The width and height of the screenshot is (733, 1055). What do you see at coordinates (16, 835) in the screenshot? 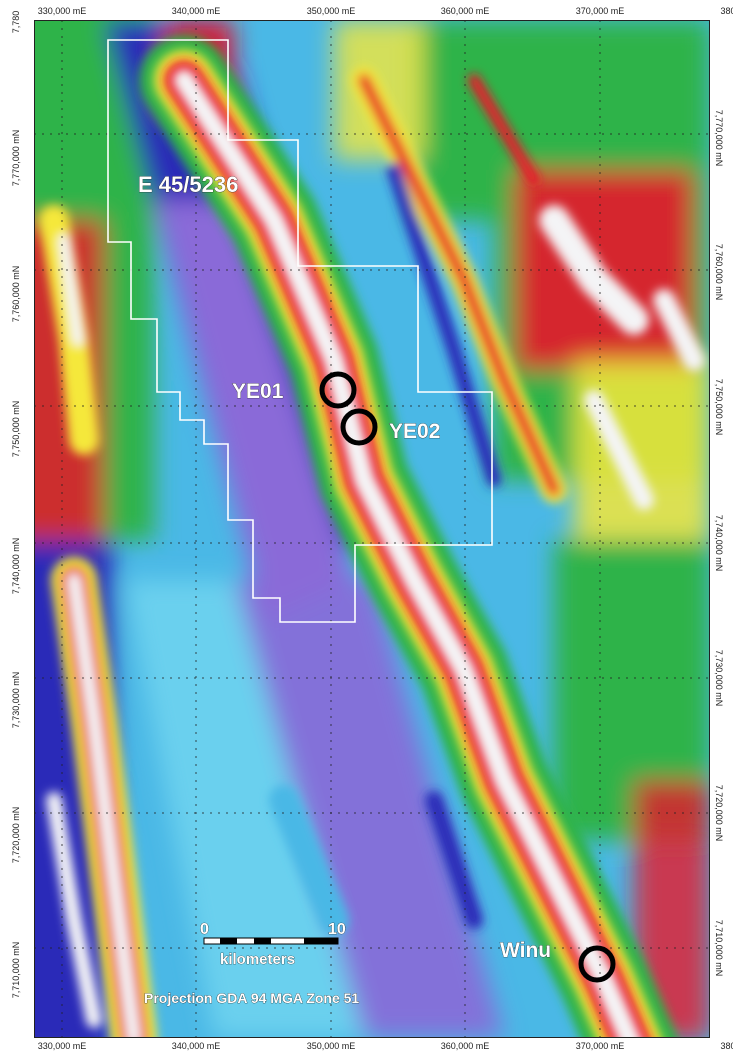
I see `left-tick-7720000: 7,720,000 mN` at bounding box center [16, 835].